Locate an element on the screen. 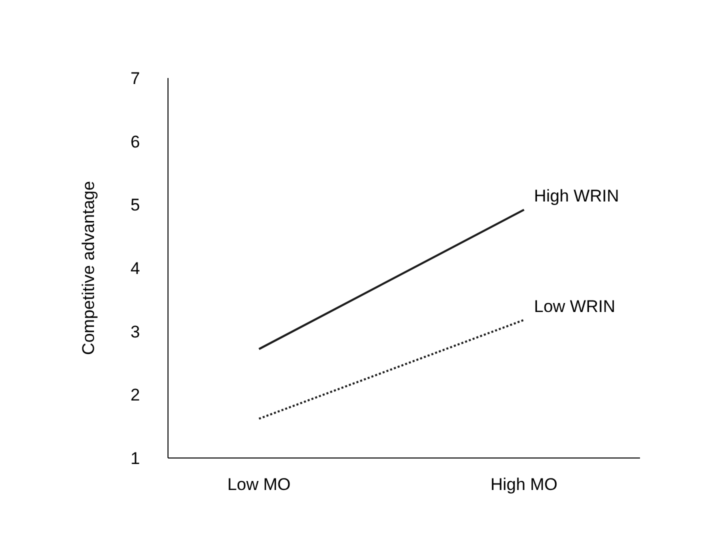 The width and height of the screenshot is (717, 547). y-tick-label: 2 is located at coordinates (135, 395).